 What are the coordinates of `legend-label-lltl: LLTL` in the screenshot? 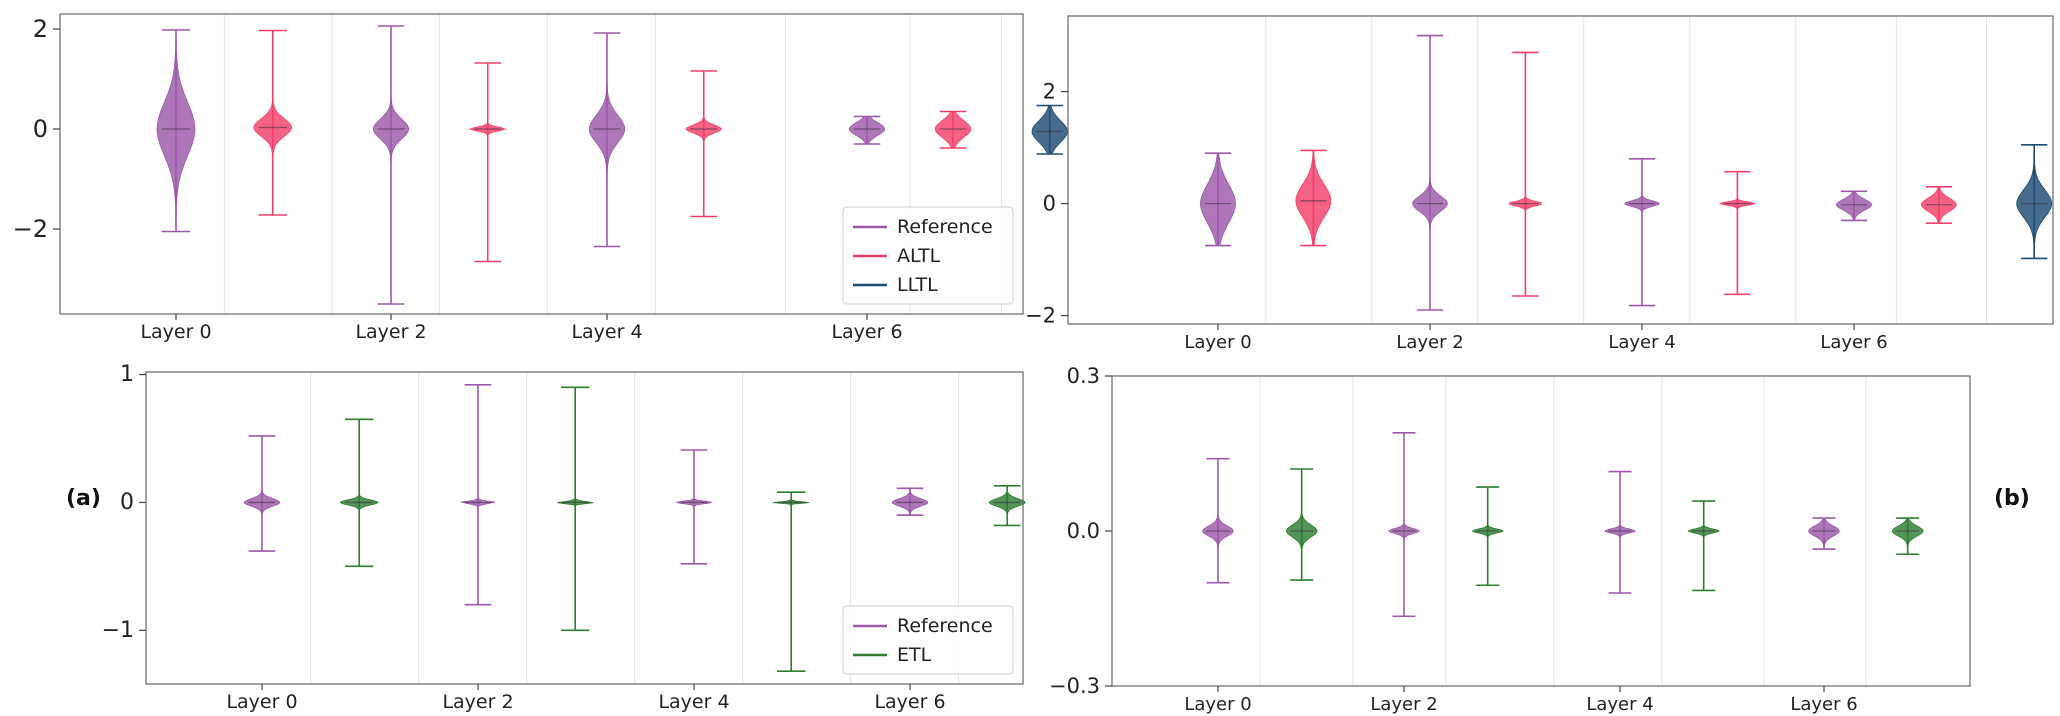 It's located at (917, 285).